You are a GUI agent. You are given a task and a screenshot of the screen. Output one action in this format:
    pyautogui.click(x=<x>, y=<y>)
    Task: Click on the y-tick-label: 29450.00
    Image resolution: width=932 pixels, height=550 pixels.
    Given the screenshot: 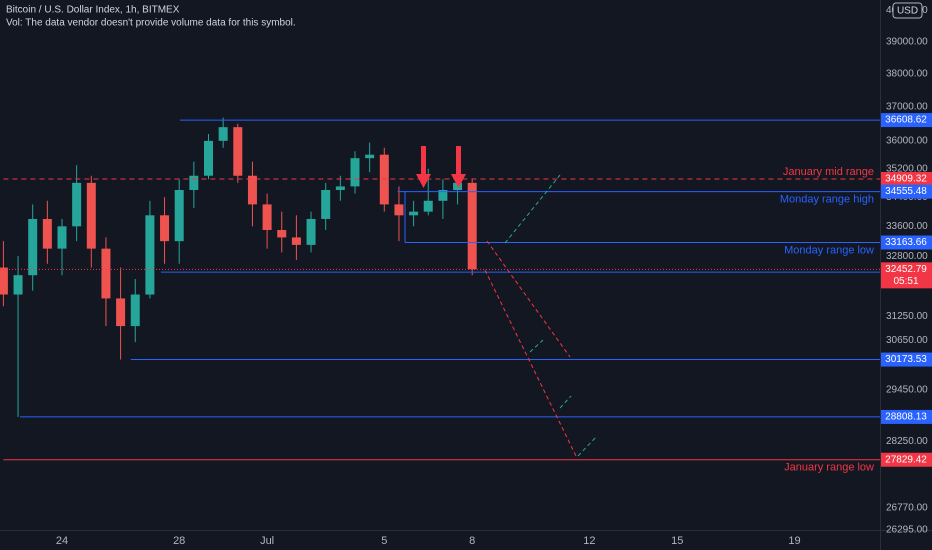 What is the action you would take?
    pyautogui.click(x=907, y=389)
    